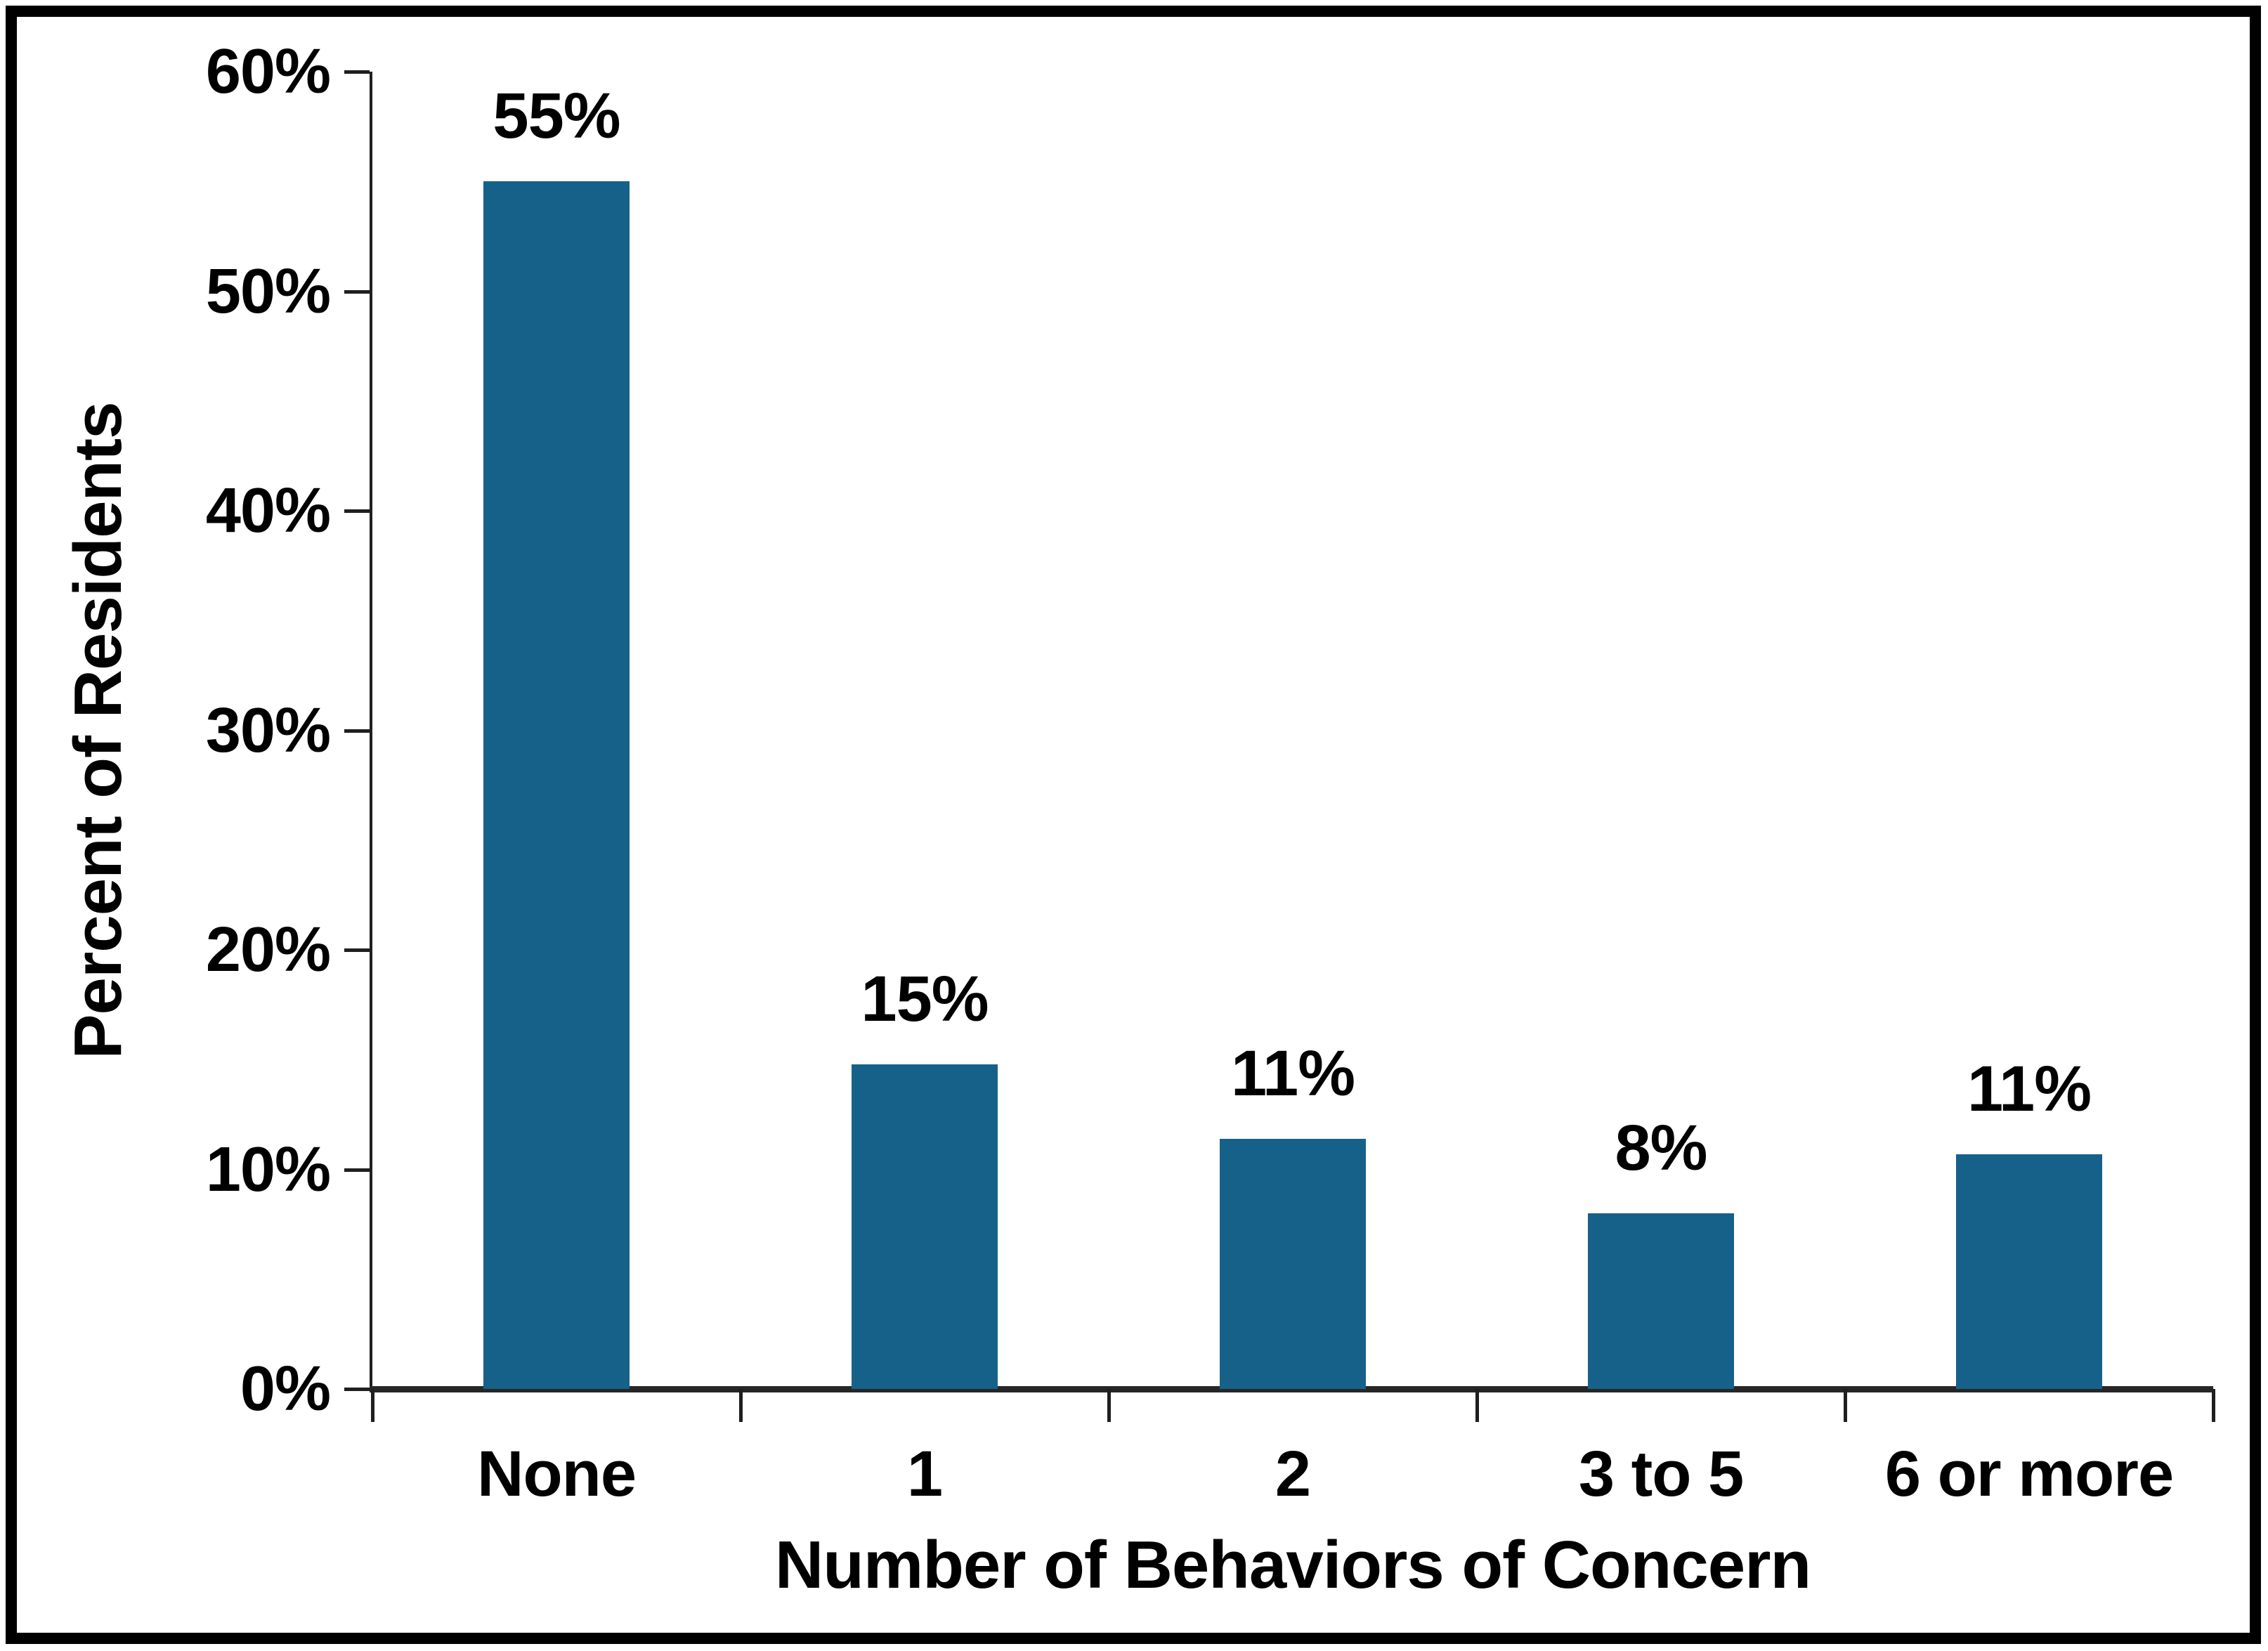 The image size is (2268, 1651). What do you see at coordinates (2029, 1474) in the screenshot?
I see `x-category-label: 6 or more` at bounding box center [2029, 1474].